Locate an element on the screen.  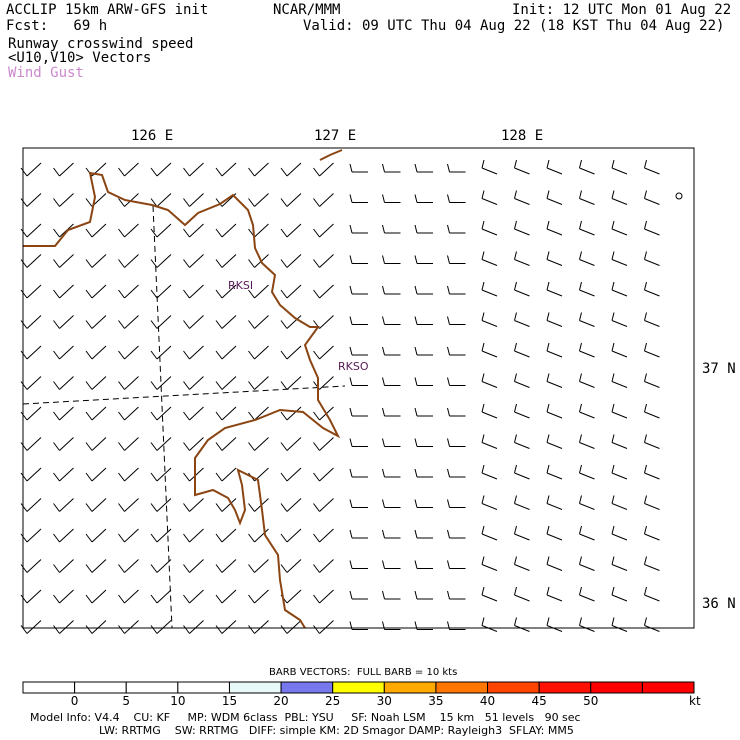
plot-title: ACCLIP 15km ARW-GFS init is located at coordinates (107, 10).